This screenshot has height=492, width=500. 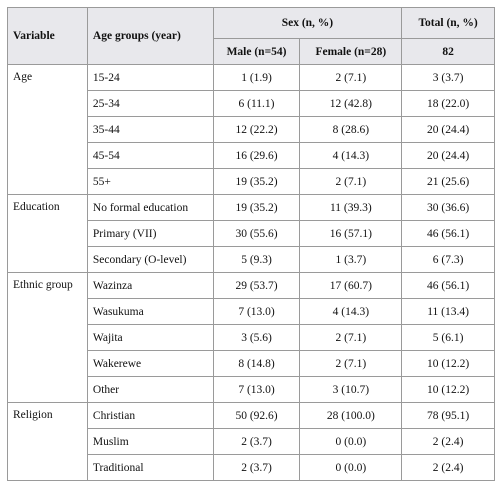 I want to click on table-row: 25-34 6 (11.1) 12 (42.8) 18 (22.0), so click(x=251, y=103).